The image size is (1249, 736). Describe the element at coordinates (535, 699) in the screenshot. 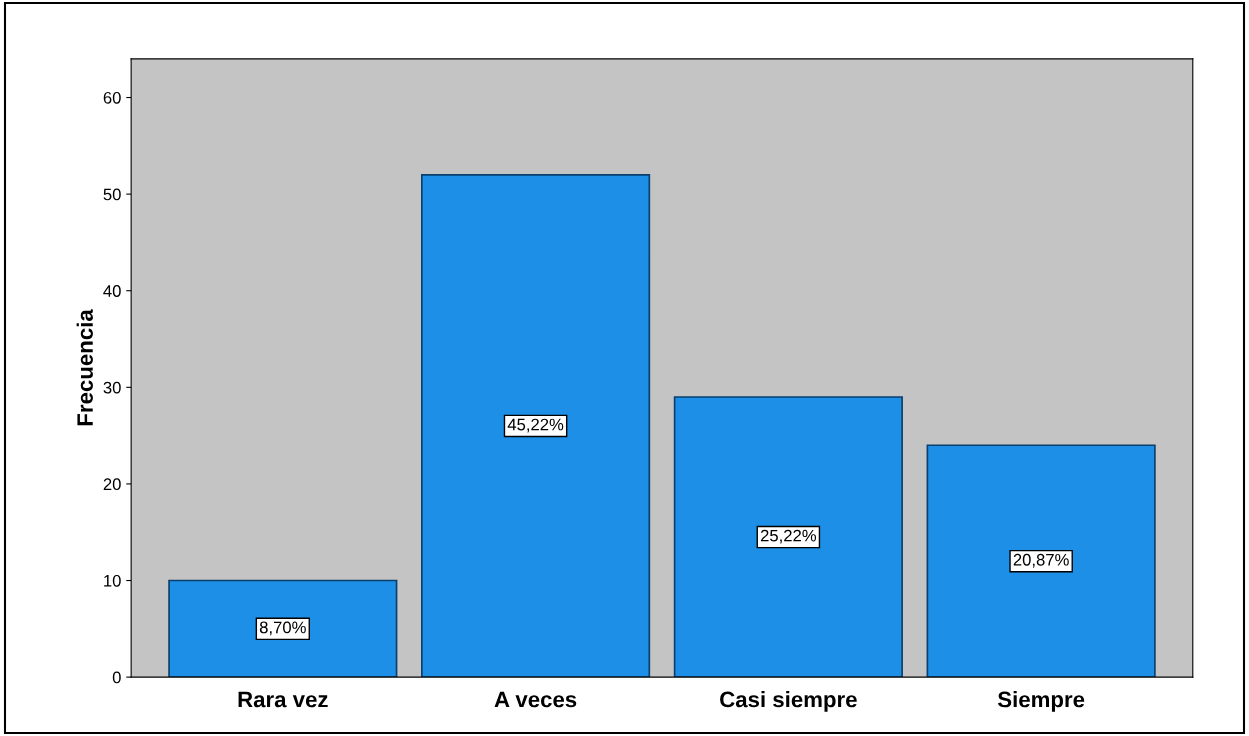

I see `x-tick-label: A veces` at that location.